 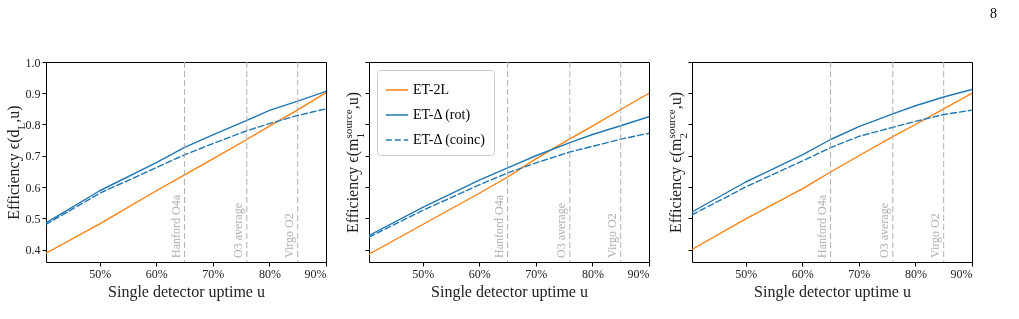 What do you see at coordinates (33, 218) in the screenshot?
I see `y-tick-label: 0.5` at bounding box center [33, 218].